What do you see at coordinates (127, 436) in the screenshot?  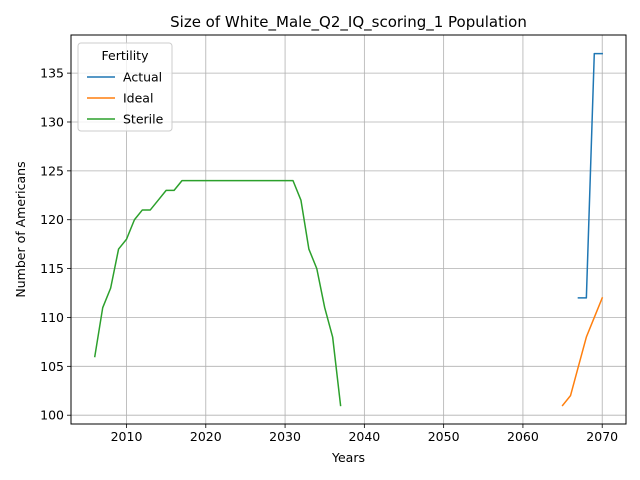 I see `x-tick-label: 2010` at bounding box center [127, 436].